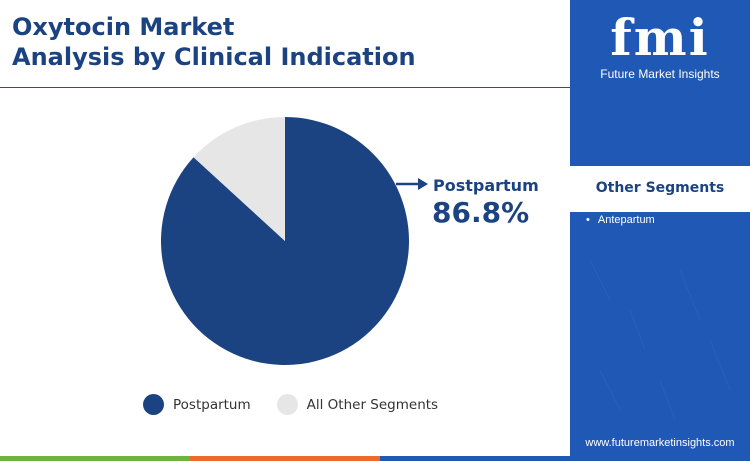 The width and height of the screenshot is (750, 461). I want to click on legend-label-other-segments: All Other Segments, so click(372, 404).